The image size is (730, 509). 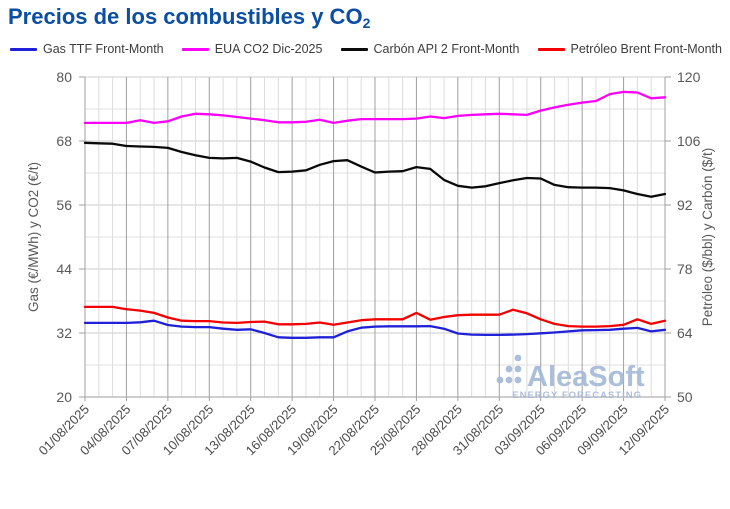 I want to click on legend-item-carbon-api2: Carbón API 2 Front-Month, so click(x=430, y=49).